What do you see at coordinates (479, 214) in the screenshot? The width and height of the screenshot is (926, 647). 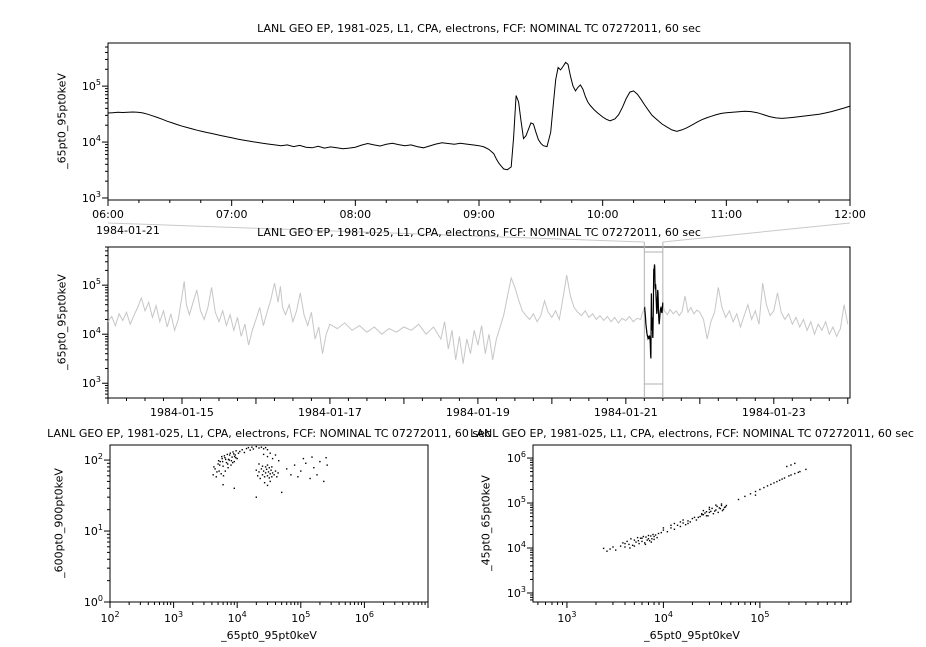 I see `x-tick-label: 09:00` at bounding box center [479, 214].